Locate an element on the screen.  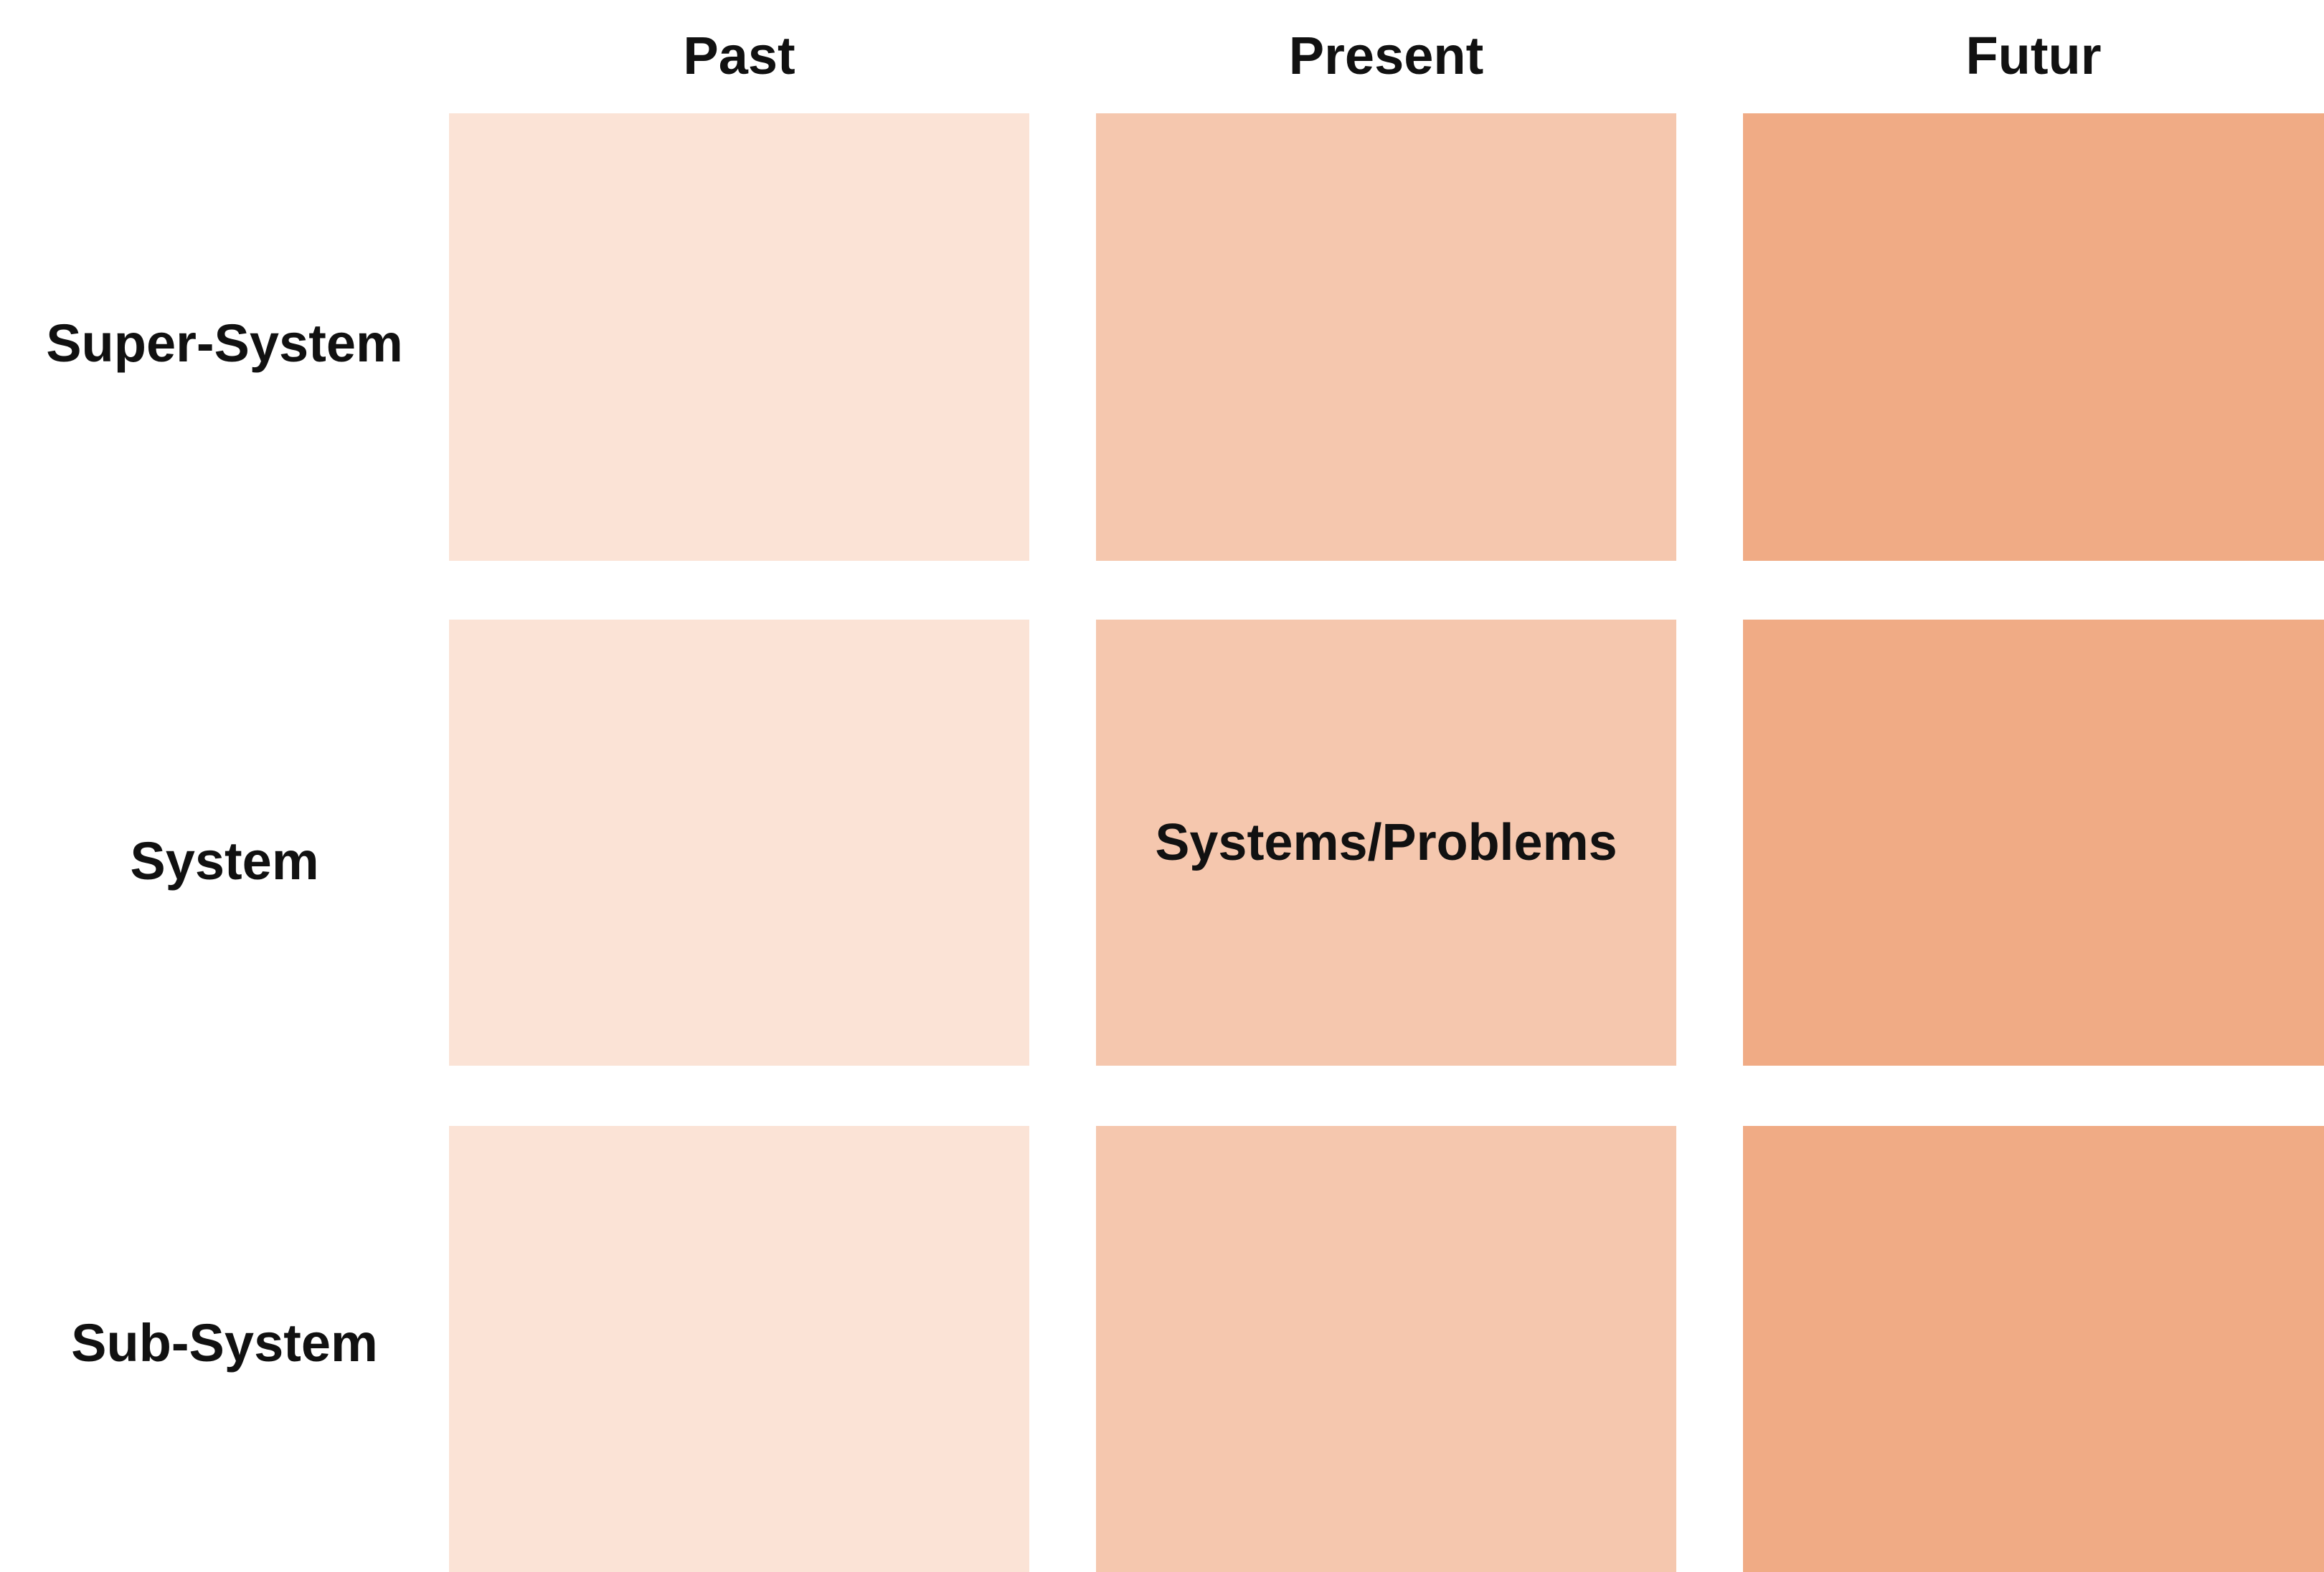
cell-super-system-past is located at coordinates (739, 337).